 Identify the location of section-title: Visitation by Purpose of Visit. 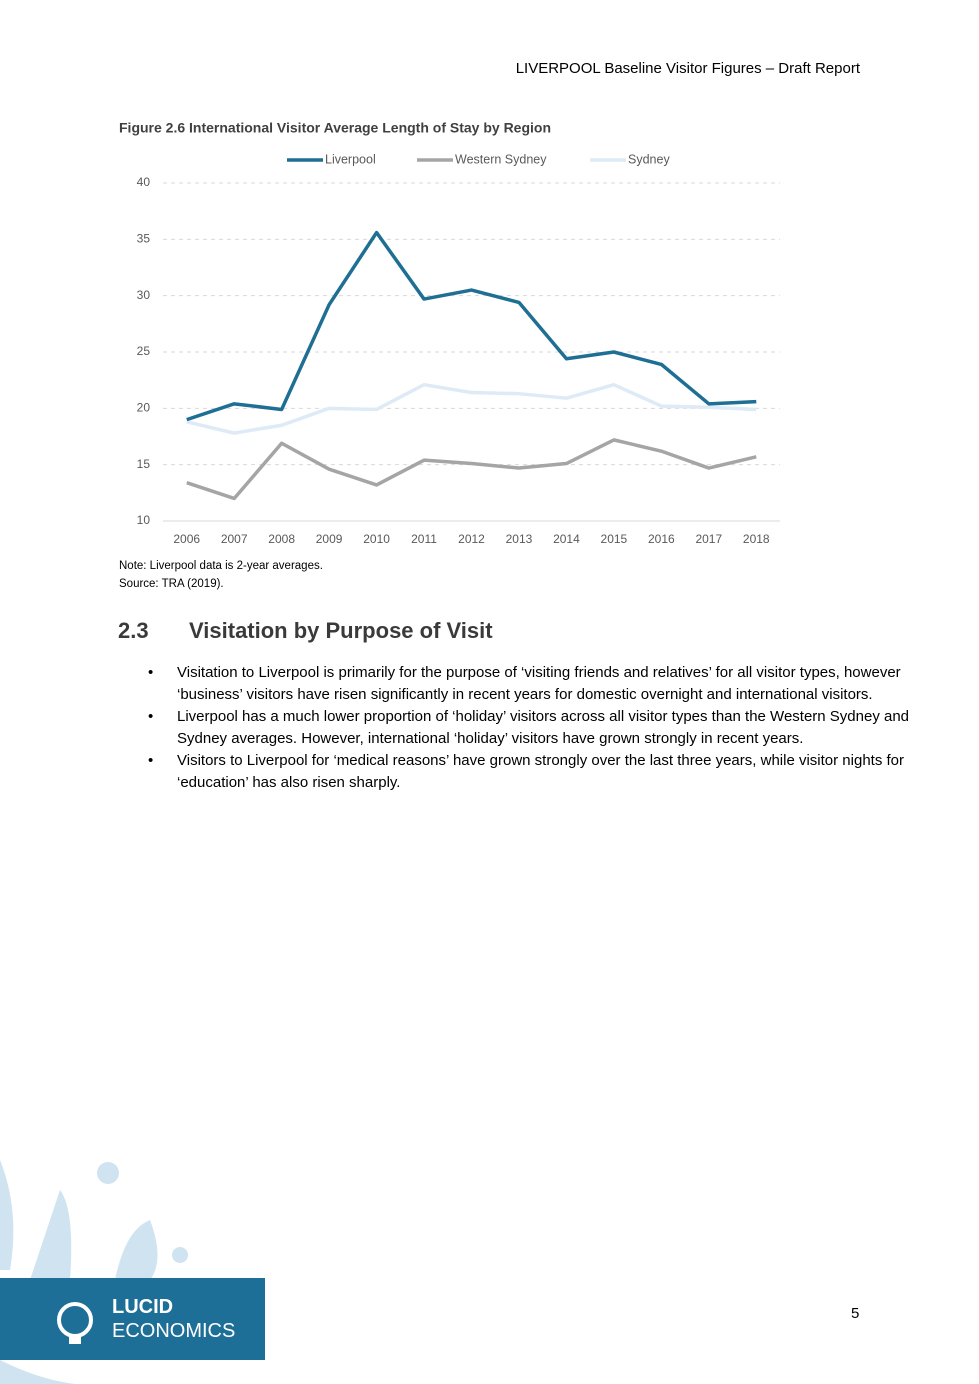
(341, 630).